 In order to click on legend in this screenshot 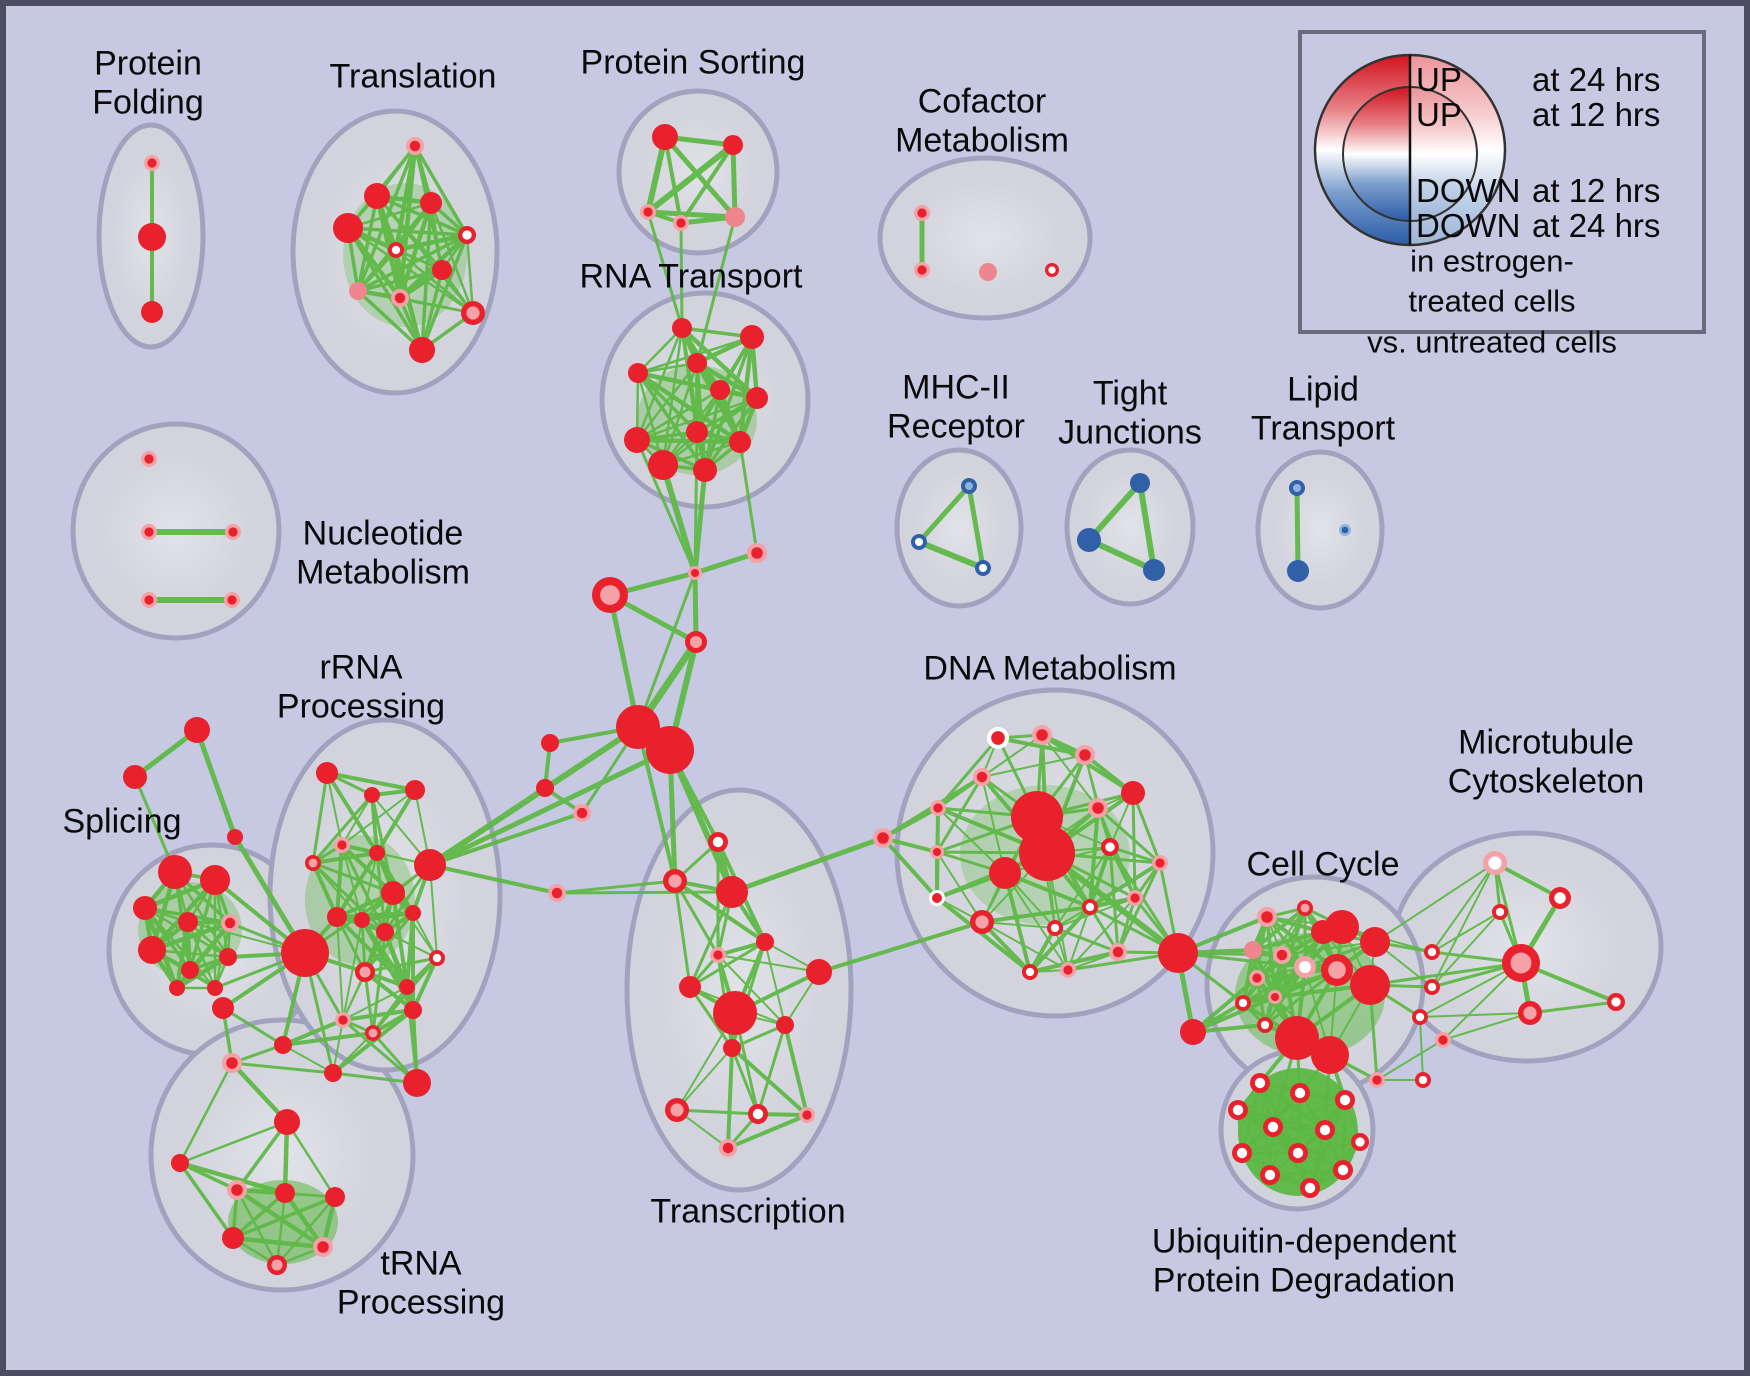, I will do `click(1502, 182)`.